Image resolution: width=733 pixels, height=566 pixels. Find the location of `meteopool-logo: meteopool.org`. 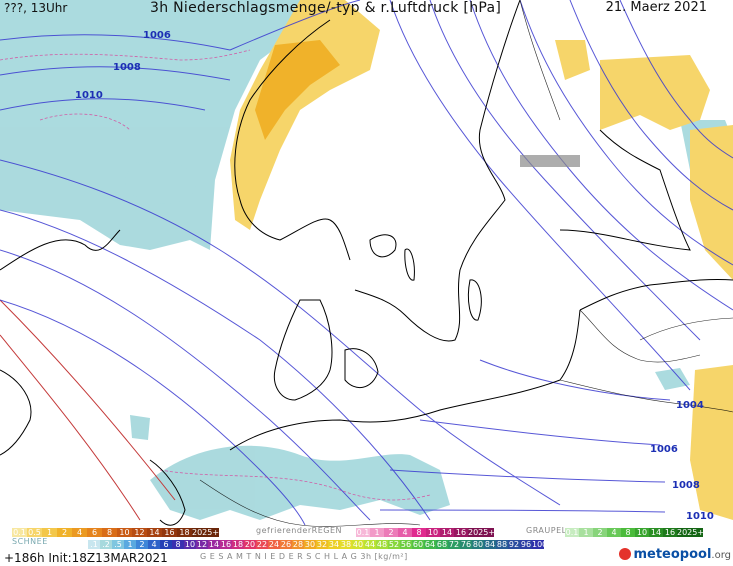

meteopool-logo: meteopool.org is located at coordinates (675, 554).